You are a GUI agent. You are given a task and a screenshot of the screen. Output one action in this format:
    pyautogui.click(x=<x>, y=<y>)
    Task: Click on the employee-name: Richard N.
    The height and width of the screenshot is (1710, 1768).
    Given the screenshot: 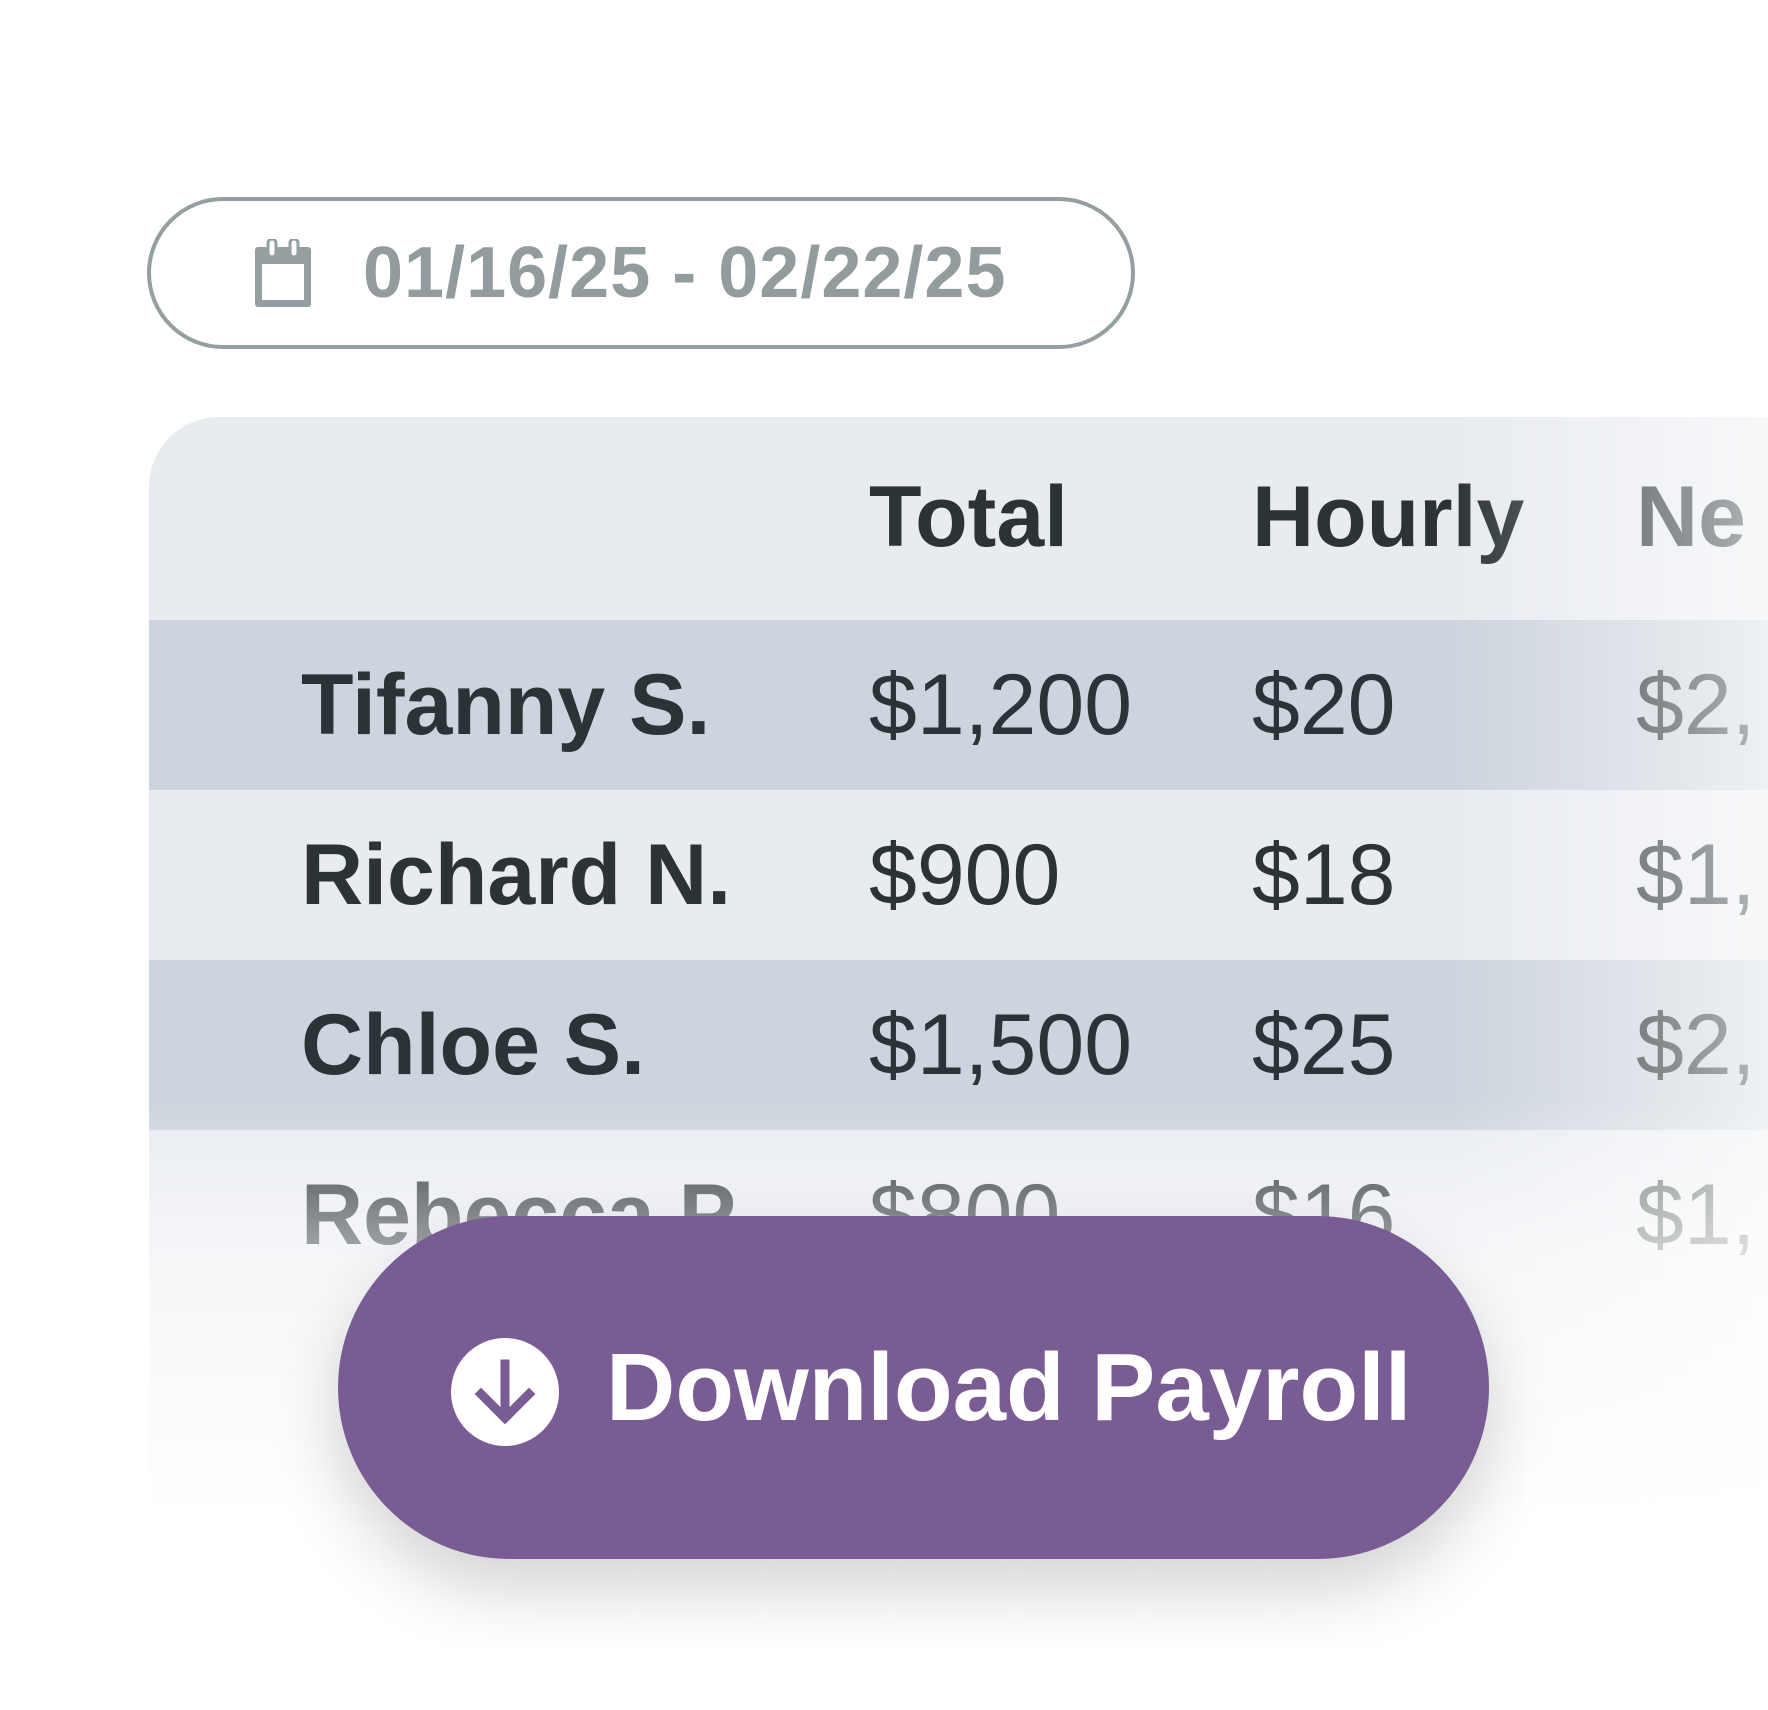 What is the action you would take?
    pyautogui.click(x=516, y=875)
    